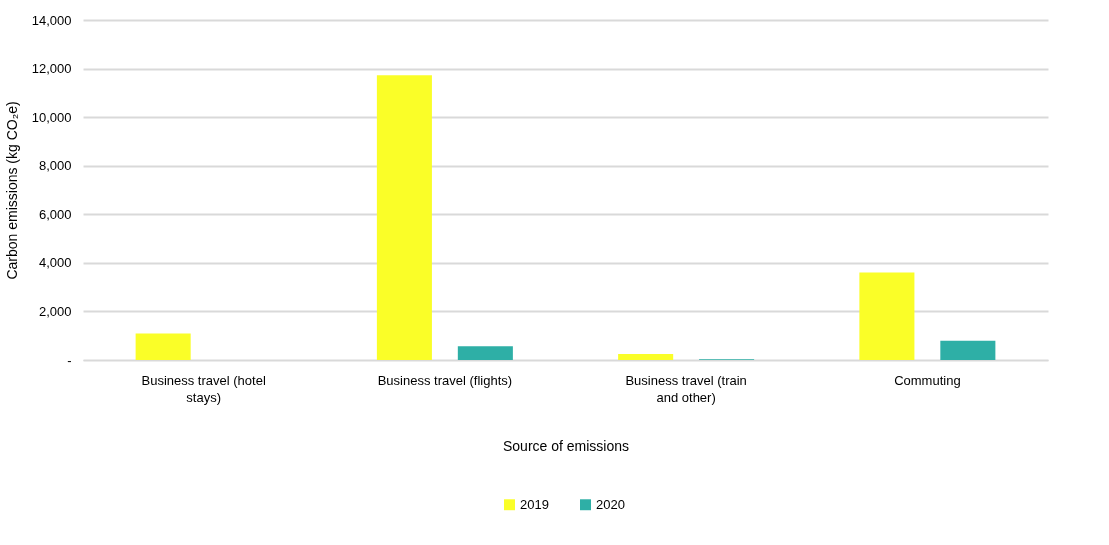  Describe the element at coordinates (55, 263) in the screenshot. I see `y-tick-label: 4,000` at that location.